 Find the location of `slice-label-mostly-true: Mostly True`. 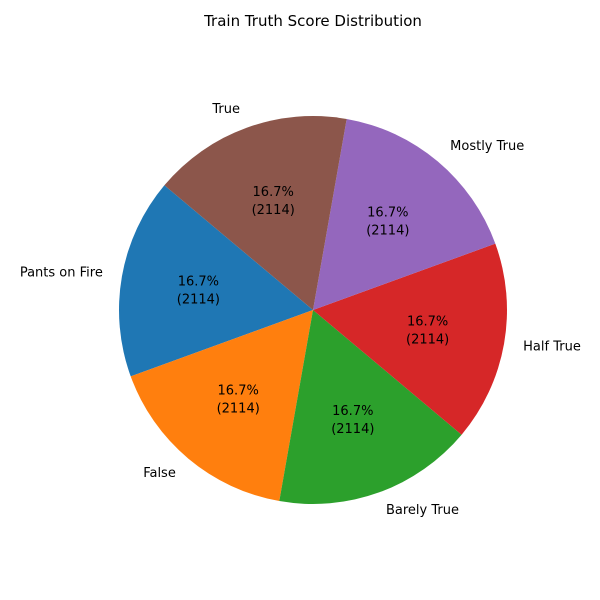

slice-label-mostly-true: Mostly True is located at coordinates (487, 146).